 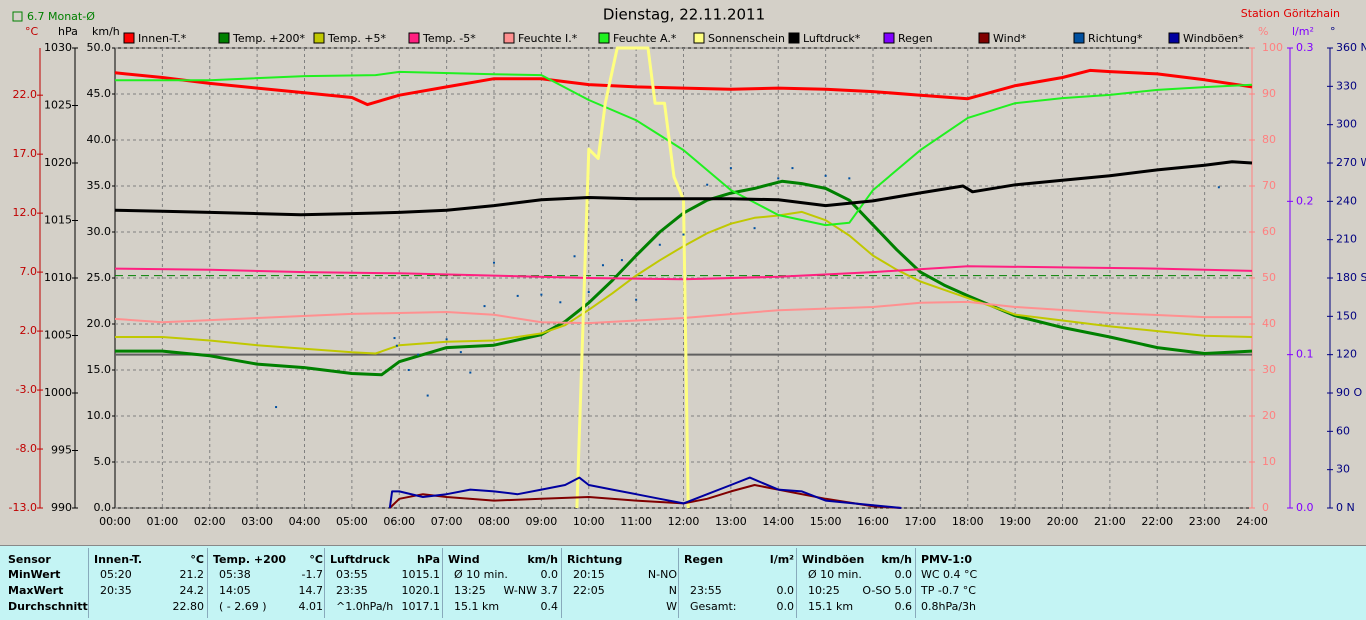 What do you see at coordinates (447, 521) in the screenshot?
I see `x-tick-label: 07:00` at bounding box center [447, 521].